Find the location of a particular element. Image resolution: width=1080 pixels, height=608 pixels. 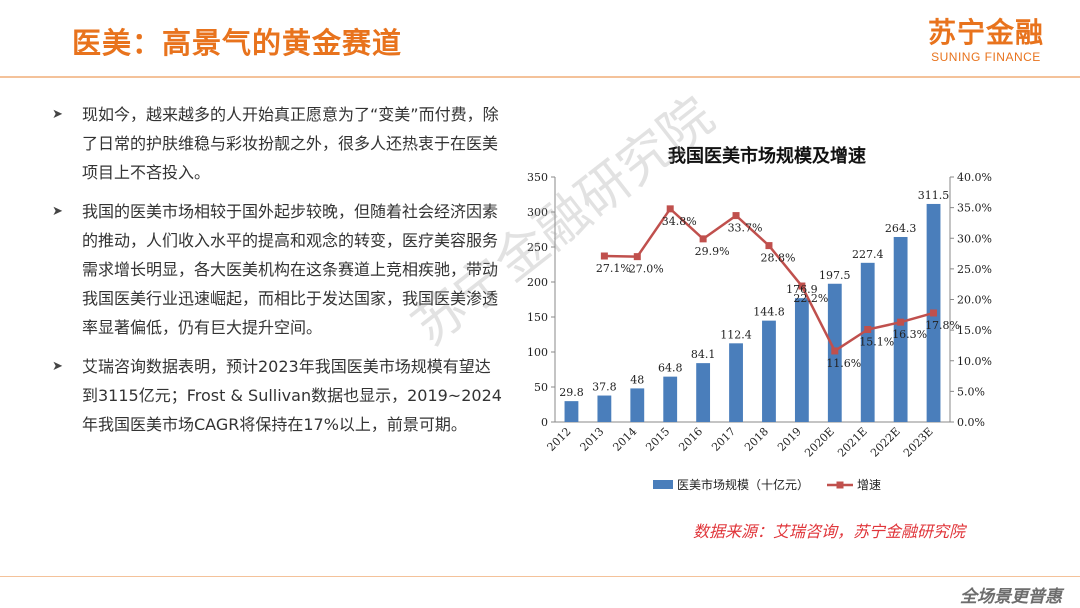

logo-text-en: SUNING FINANCE is located at coordinates (986, 57).